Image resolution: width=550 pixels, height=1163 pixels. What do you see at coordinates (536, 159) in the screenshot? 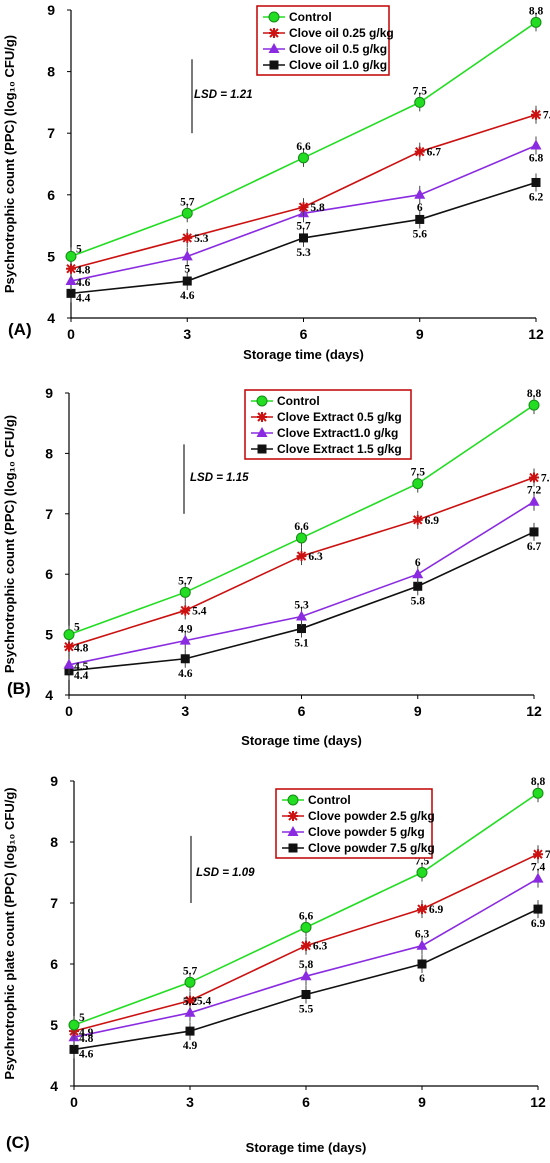
I see `data-label: 6.8` at bounding box center [536, 159].